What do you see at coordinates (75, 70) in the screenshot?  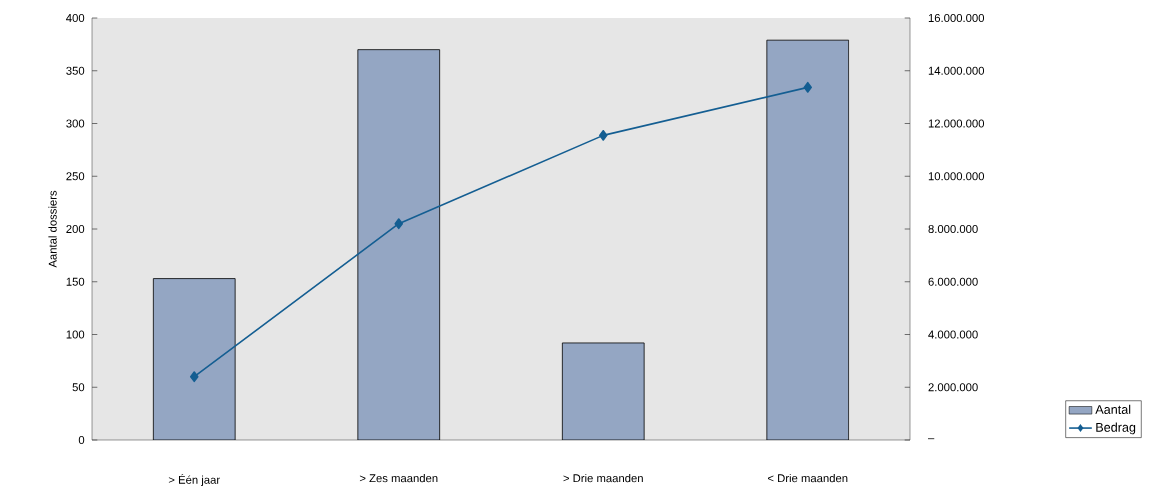 I see `y-tick-label: 350` at bounding box center [75, 70].